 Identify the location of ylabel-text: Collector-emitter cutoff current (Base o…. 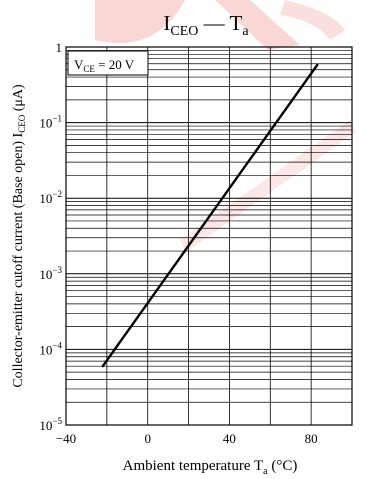
(18, 262).